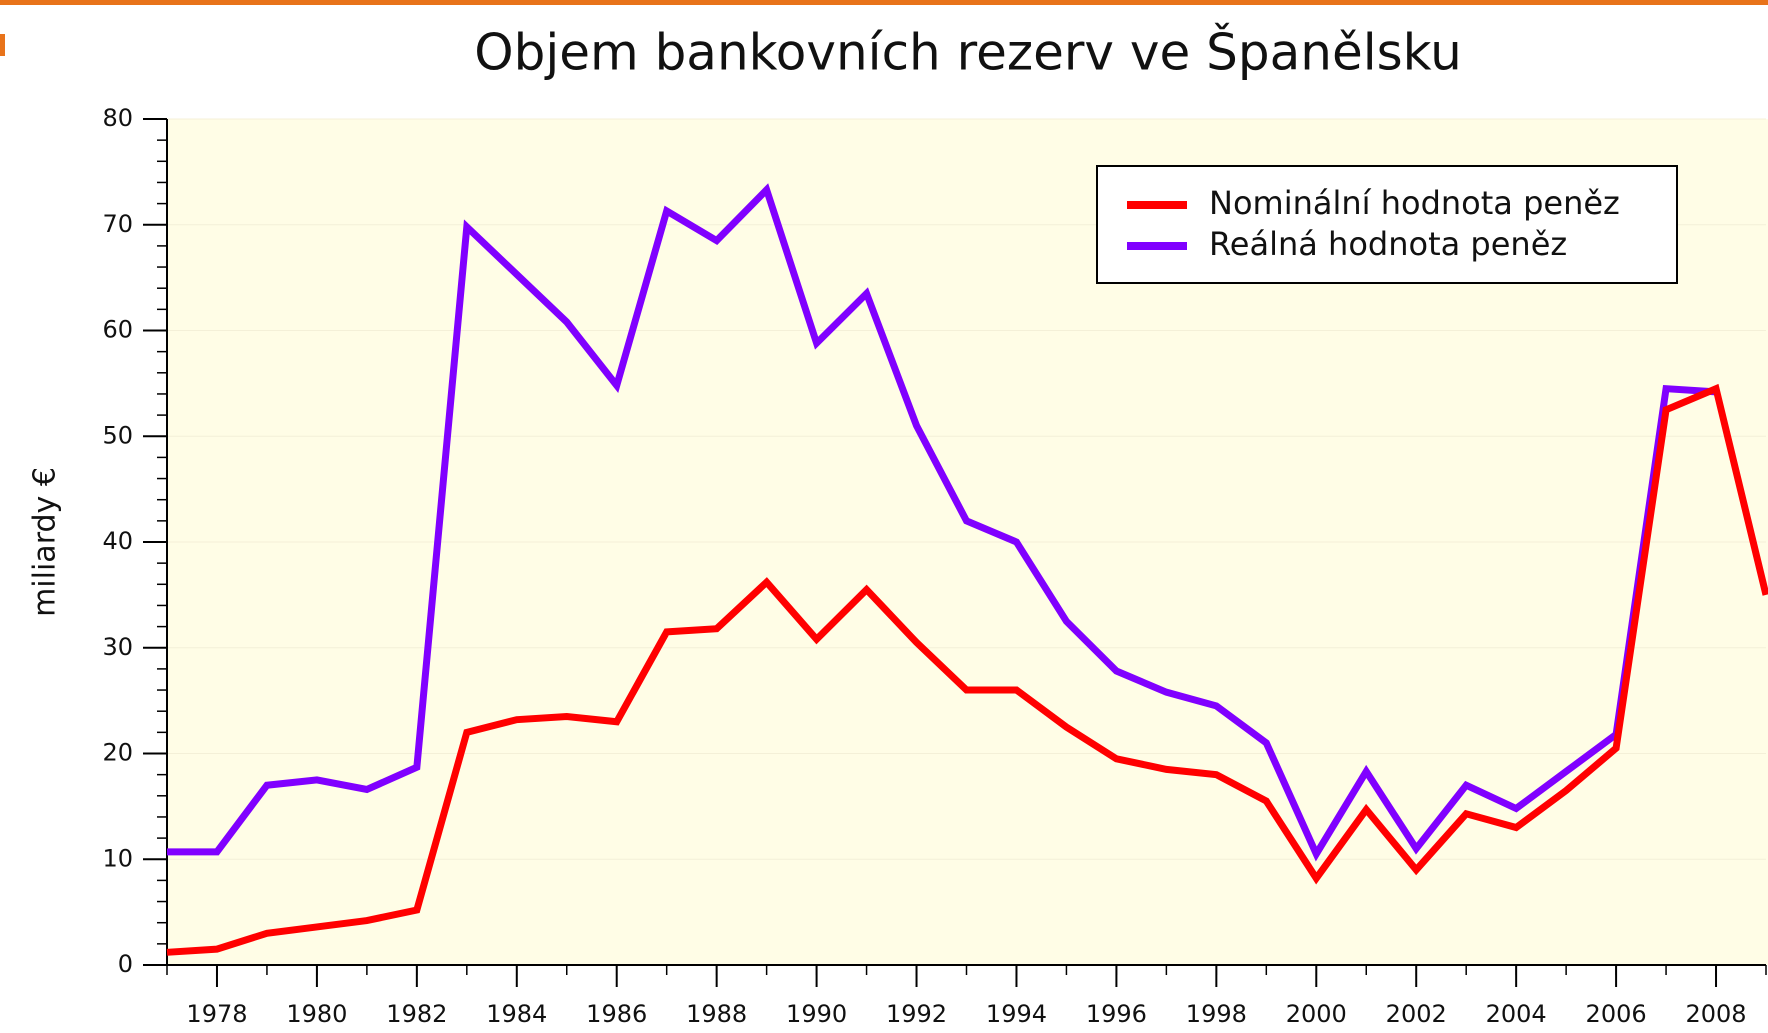 The height and width of the screenshot is (1033, 1768). Describe the element at coordinates (117, 435) in the screenshot. I see `y-tick-label: 50` at that location.